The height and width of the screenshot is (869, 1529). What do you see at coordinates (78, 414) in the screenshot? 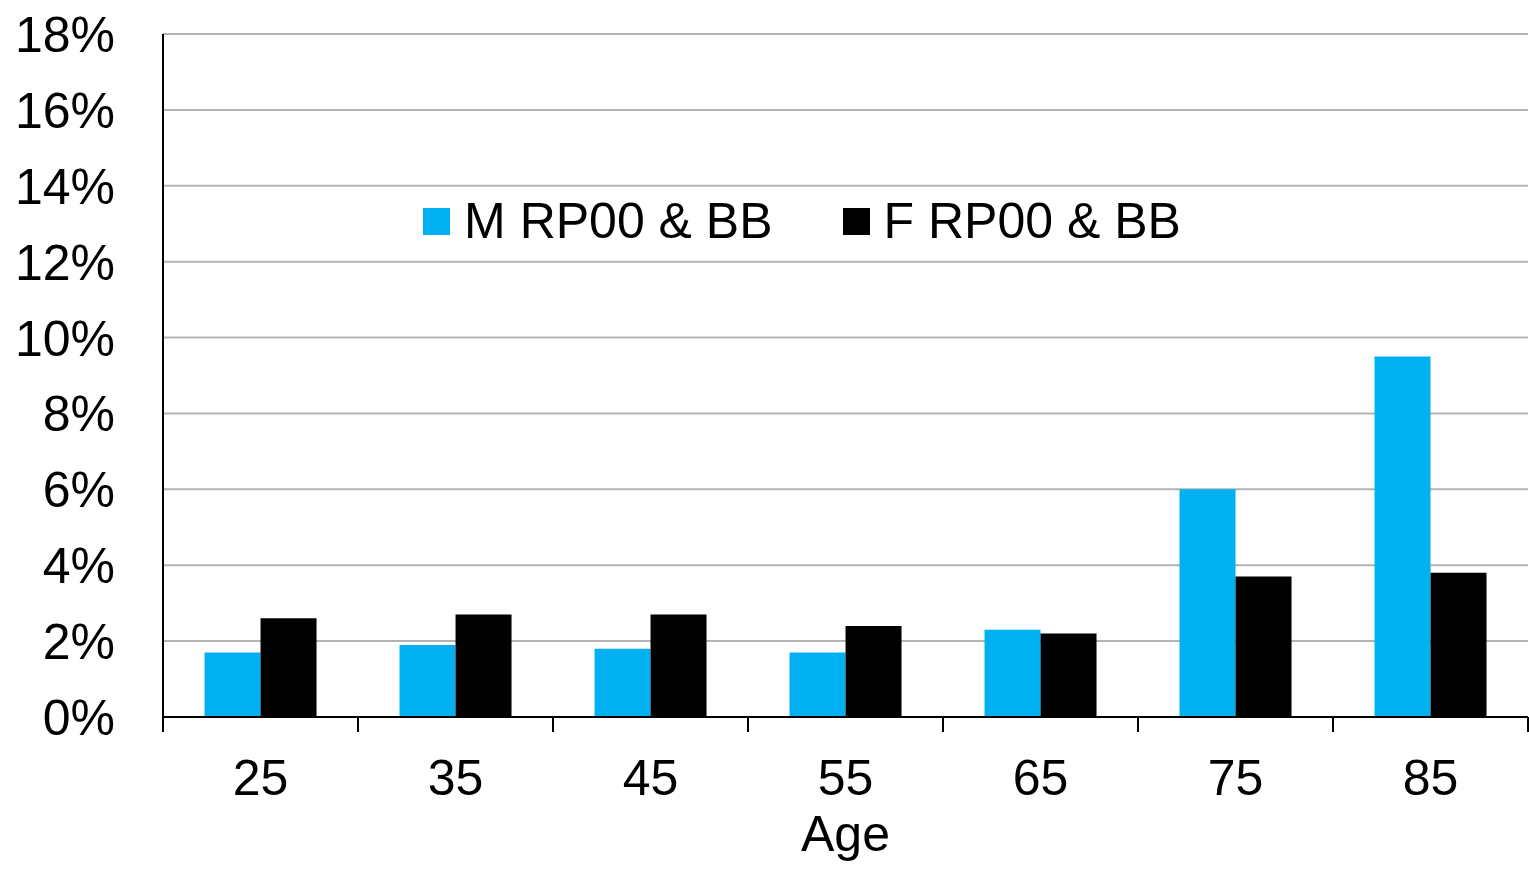
I see `y-tick-label: 8%` at bounding box center [78, 414].